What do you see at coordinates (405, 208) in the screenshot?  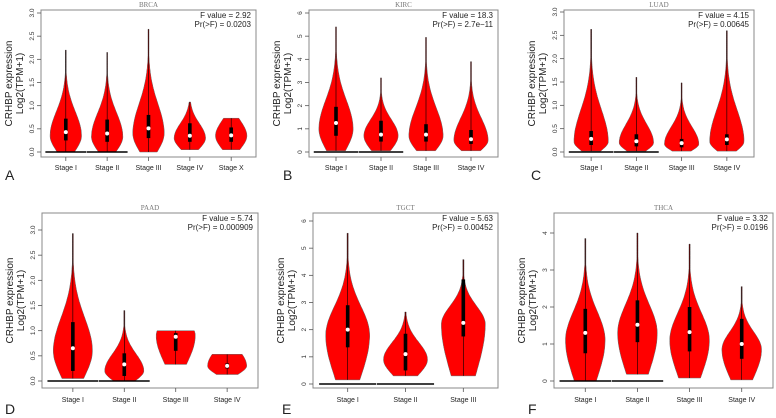 I see `panel-title: TGCT` at bounding box center [405, 208].